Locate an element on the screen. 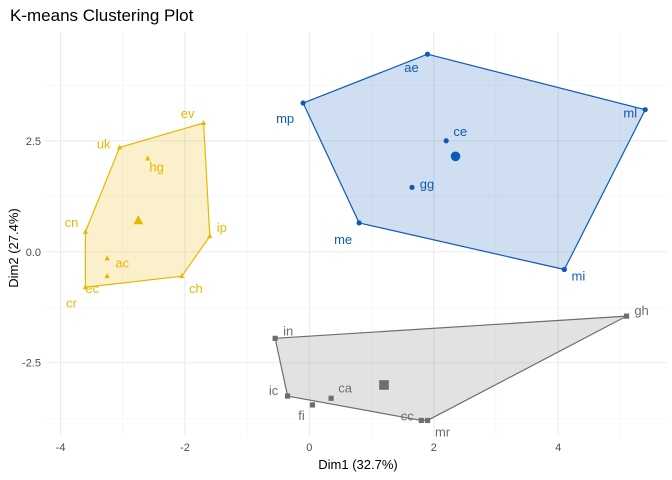 The height and width of the screenshot is (480, 672). y-axis-title: Dim2 (27.4%) is located at coordinates (13, 247).